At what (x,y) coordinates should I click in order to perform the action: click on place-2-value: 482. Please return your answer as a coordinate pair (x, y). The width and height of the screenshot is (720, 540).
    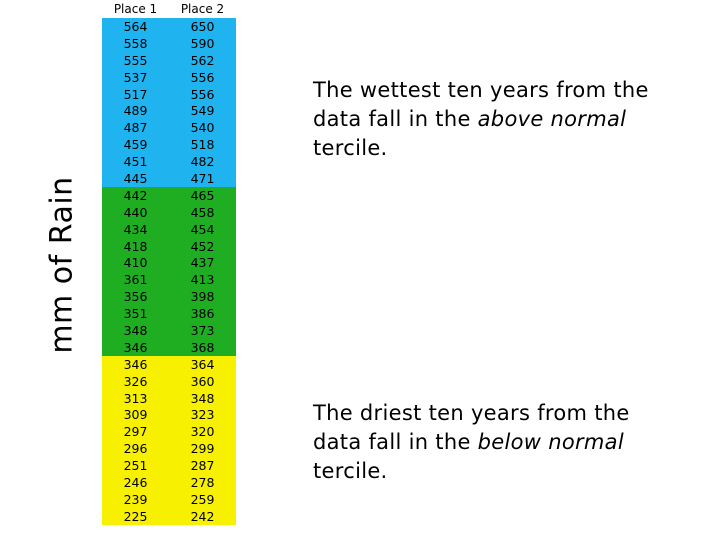
    Looking at the image, I should click on (202, 162).